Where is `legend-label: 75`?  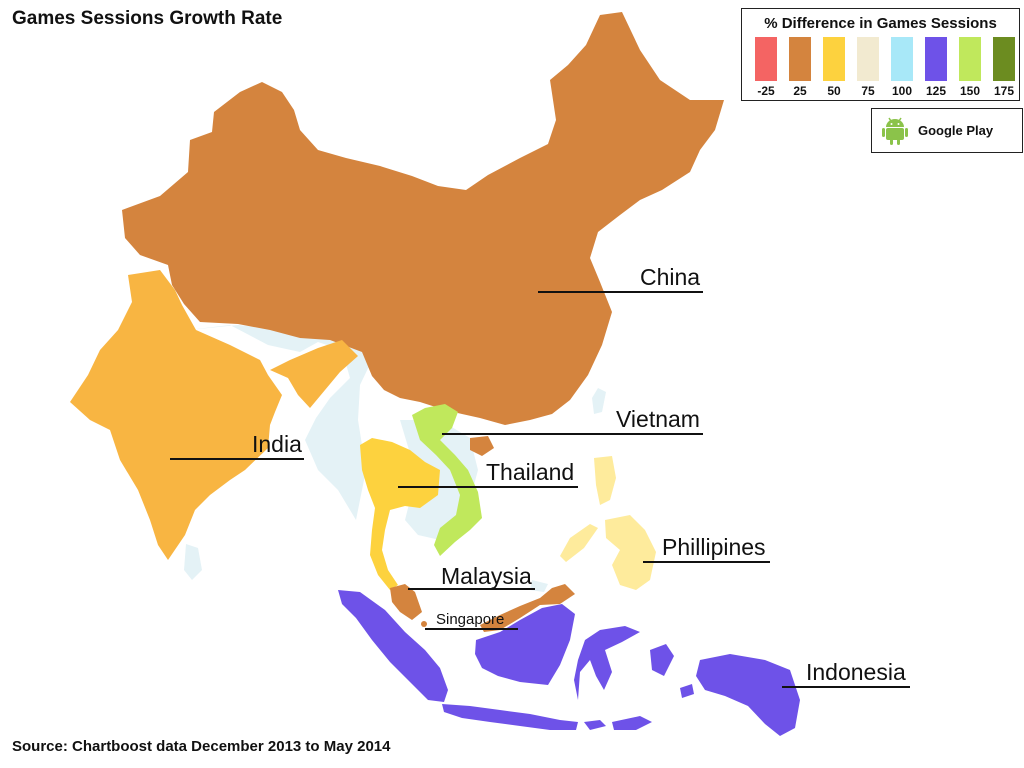 legend-label: 75 is located at coordinates (868, 91).